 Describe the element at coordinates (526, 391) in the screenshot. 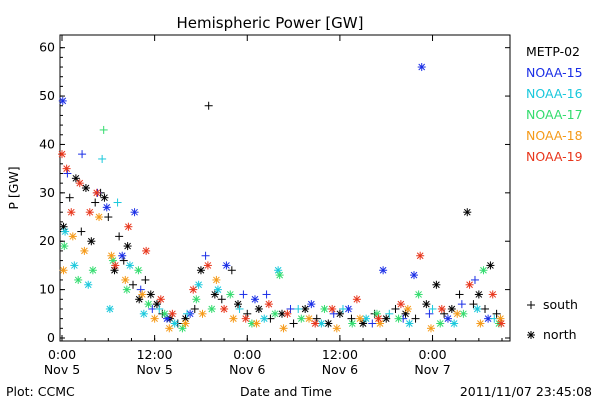

I see `timestamp: 2011/11/07 23:45:08` at that location.